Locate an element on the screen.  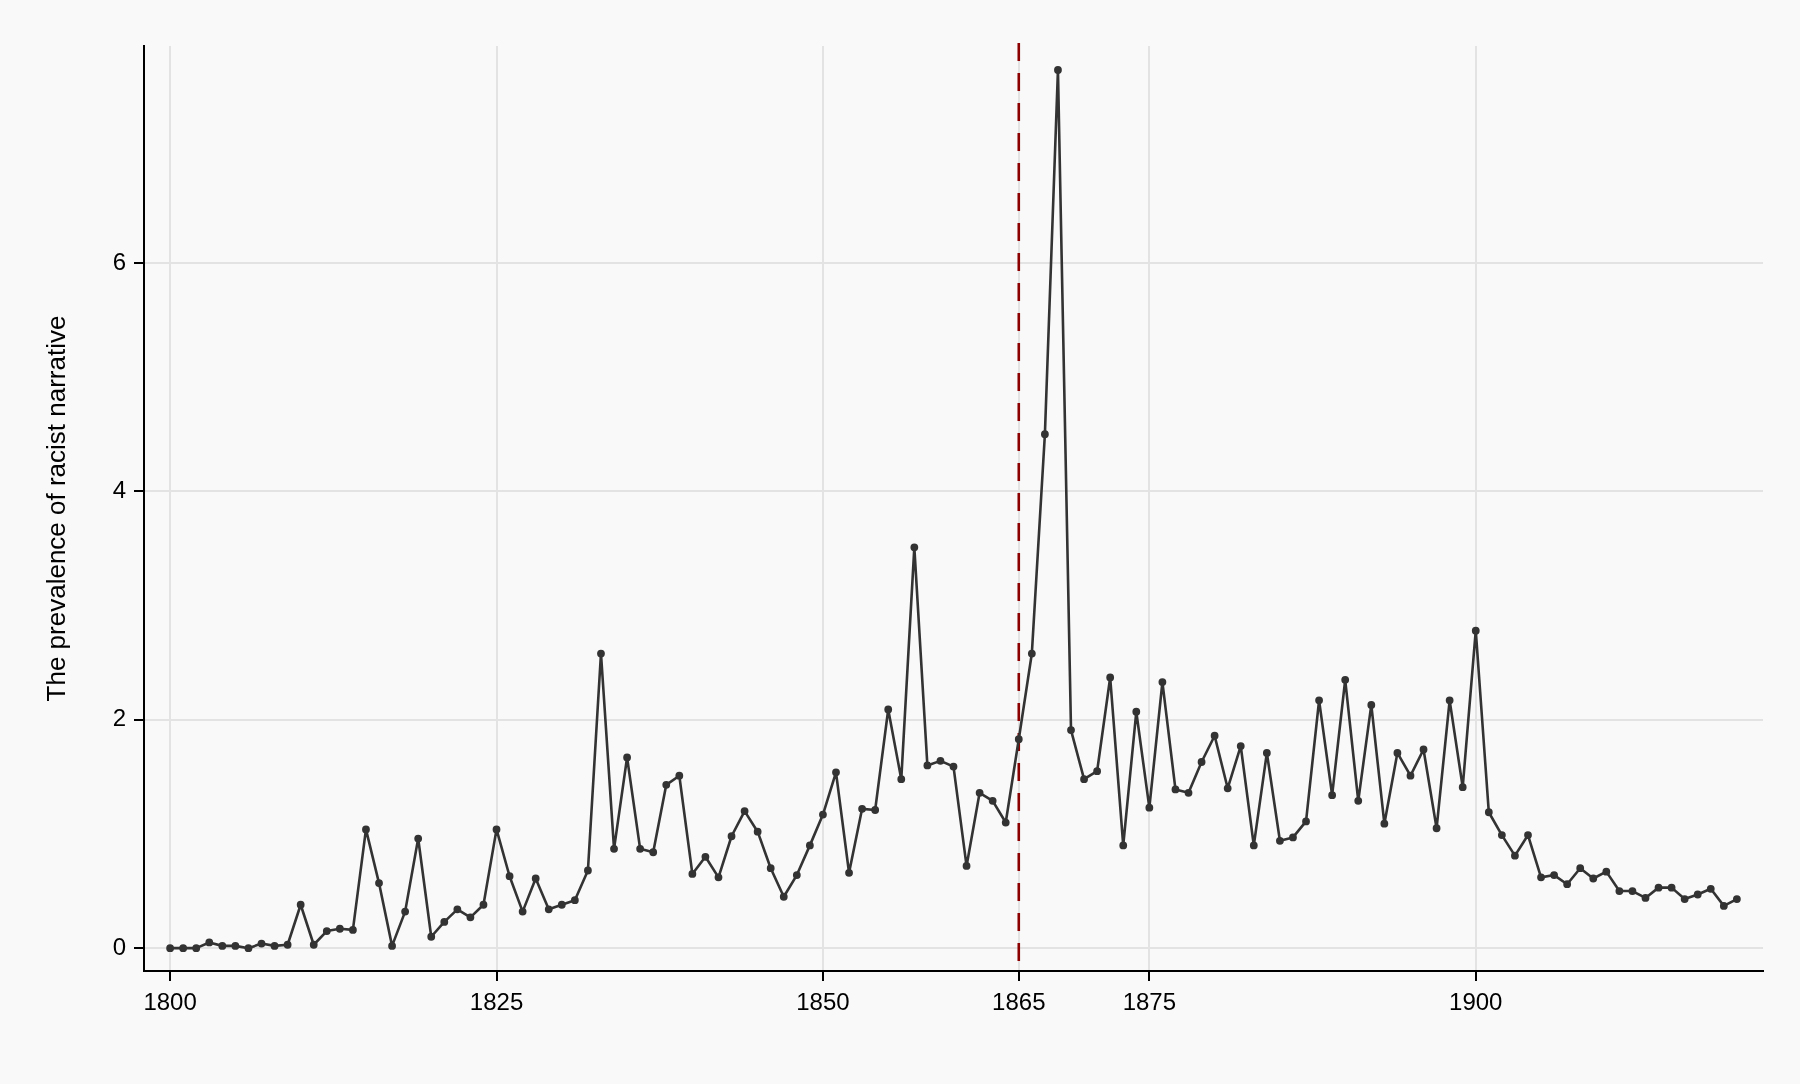
x-tick-label: 1825 is located at coordinates (496, 1002).